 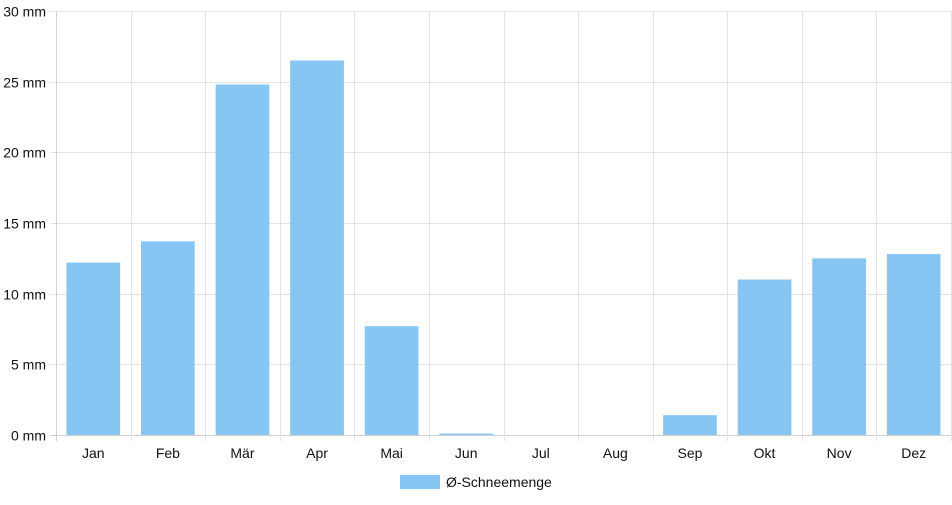 I want to click on x-tick-label: Apr, so click(x=317, y=453).